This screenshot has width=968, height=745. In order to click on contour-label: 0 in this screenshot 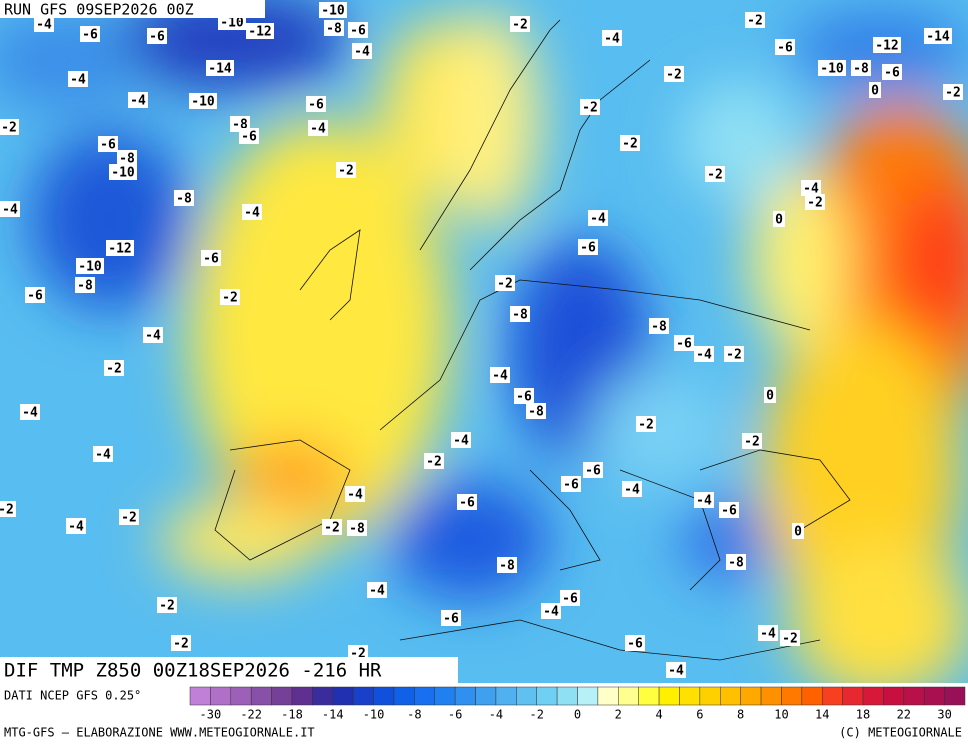, I will do `click(875, 91)`.